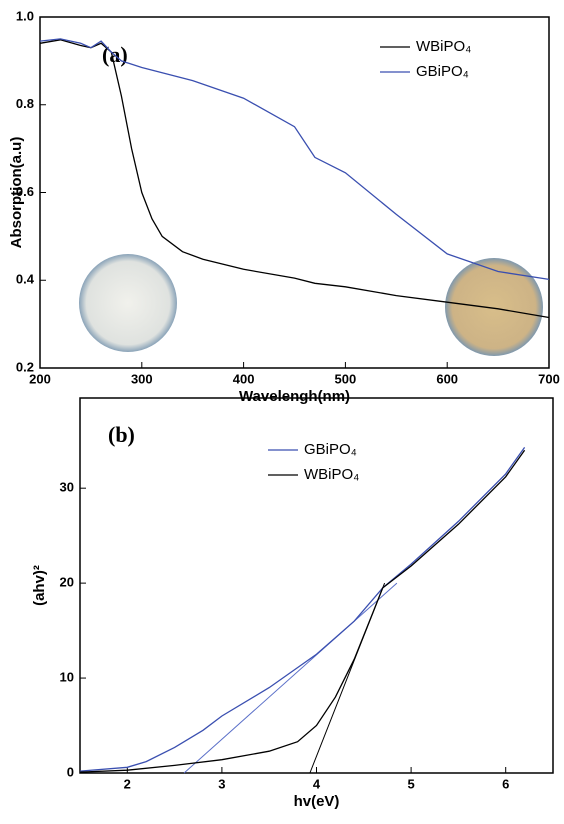 Image resolution: width=564 pixels, height=824 pixels. Describe the element at coordinates (67, 487) in the screenshot. I see `y-tick-label: 30` at that location.